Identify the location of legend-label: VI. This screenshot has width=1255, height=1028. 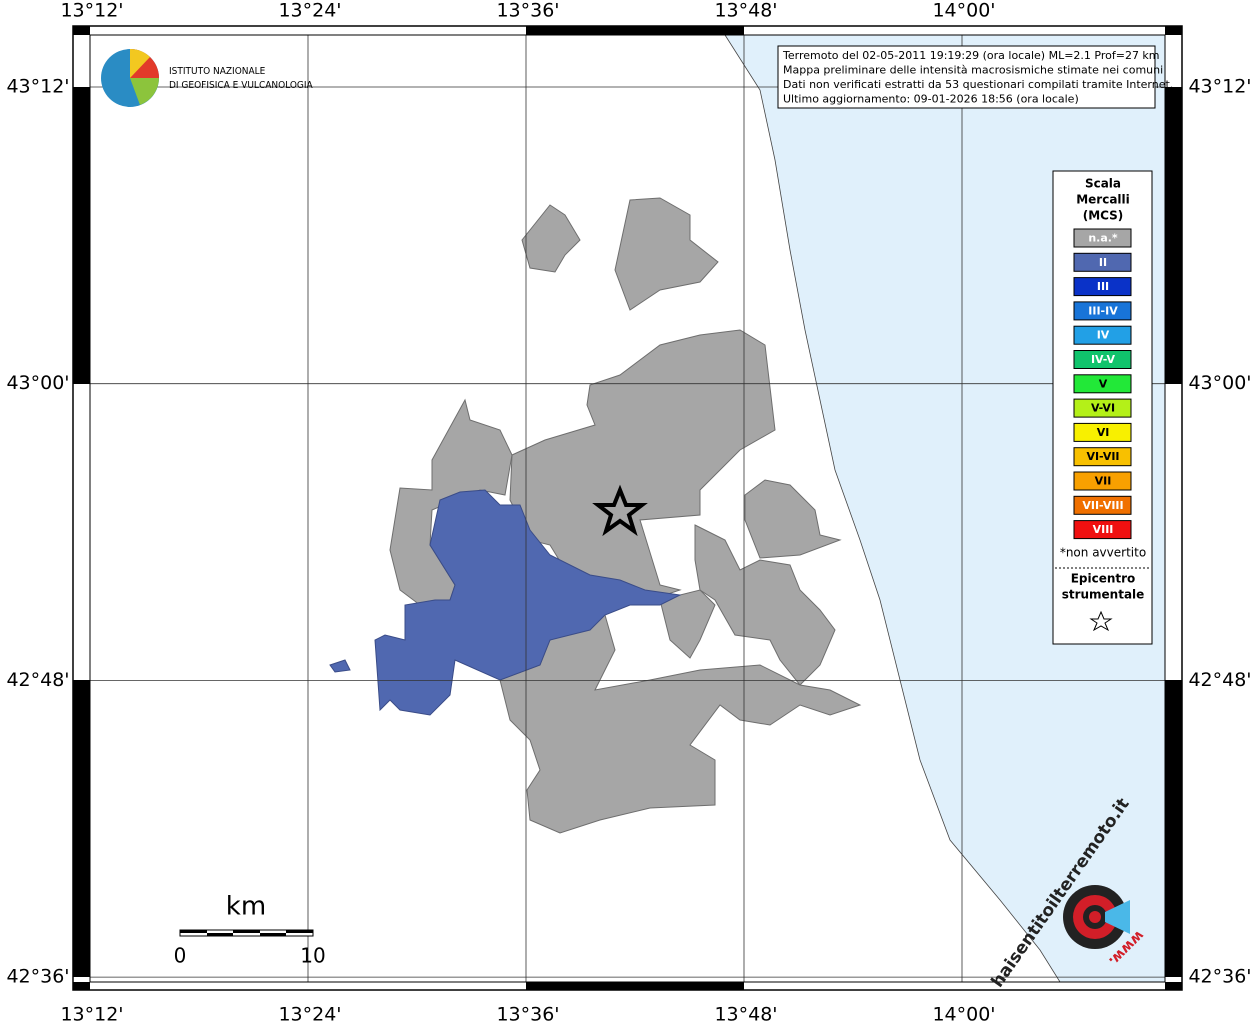
(1103, 432).